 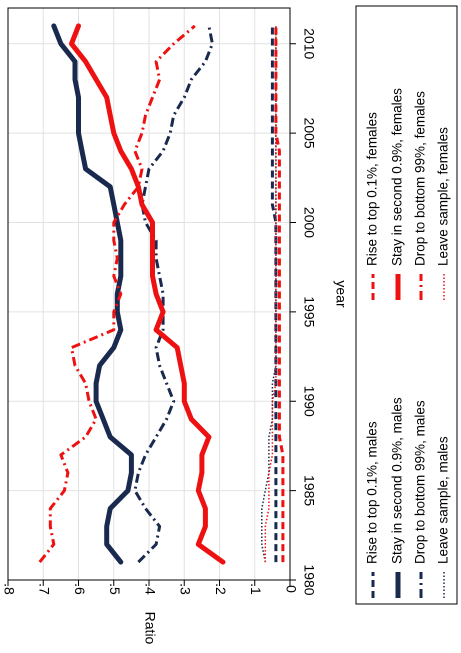 What do you see at coordinates (372, 492) in the screenshot?
I see `legend-label-0: Rise to top 0.1%, males` at bounding box center [372, 492].